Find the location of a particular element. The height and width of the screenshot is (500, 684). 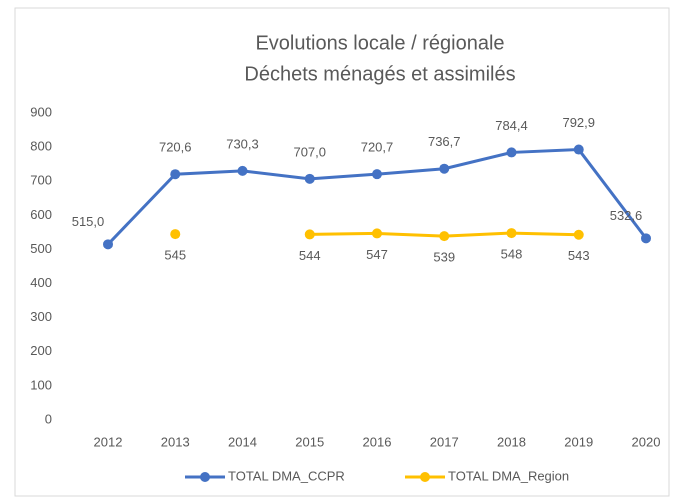

y-tick-label: 100 is located at coordinates (41, 384).